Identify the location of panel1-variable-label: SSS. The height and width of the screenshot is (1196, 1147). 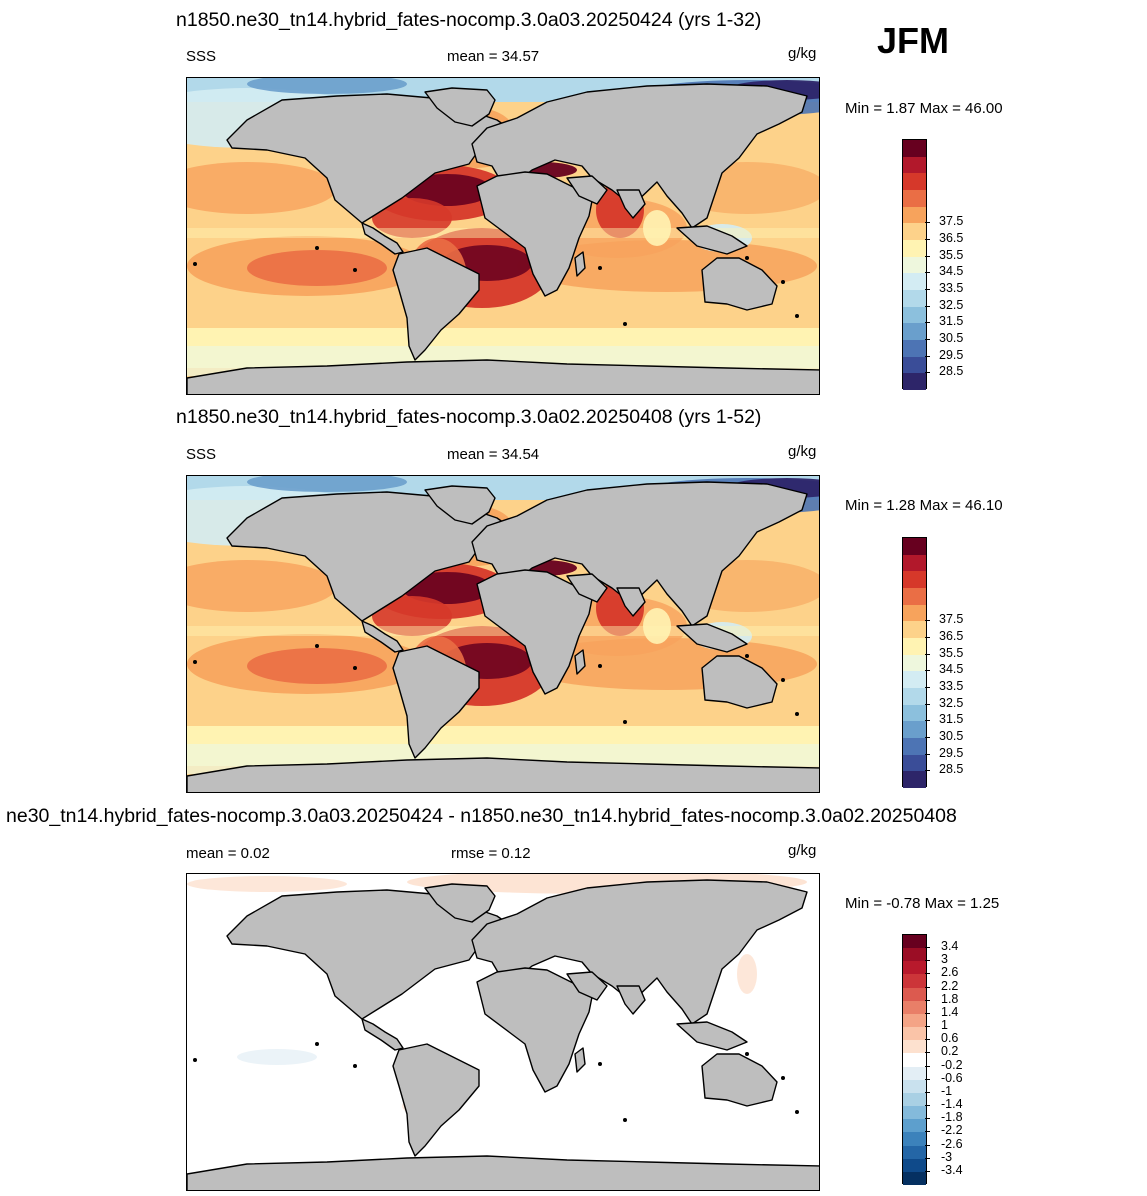
(201, 56).